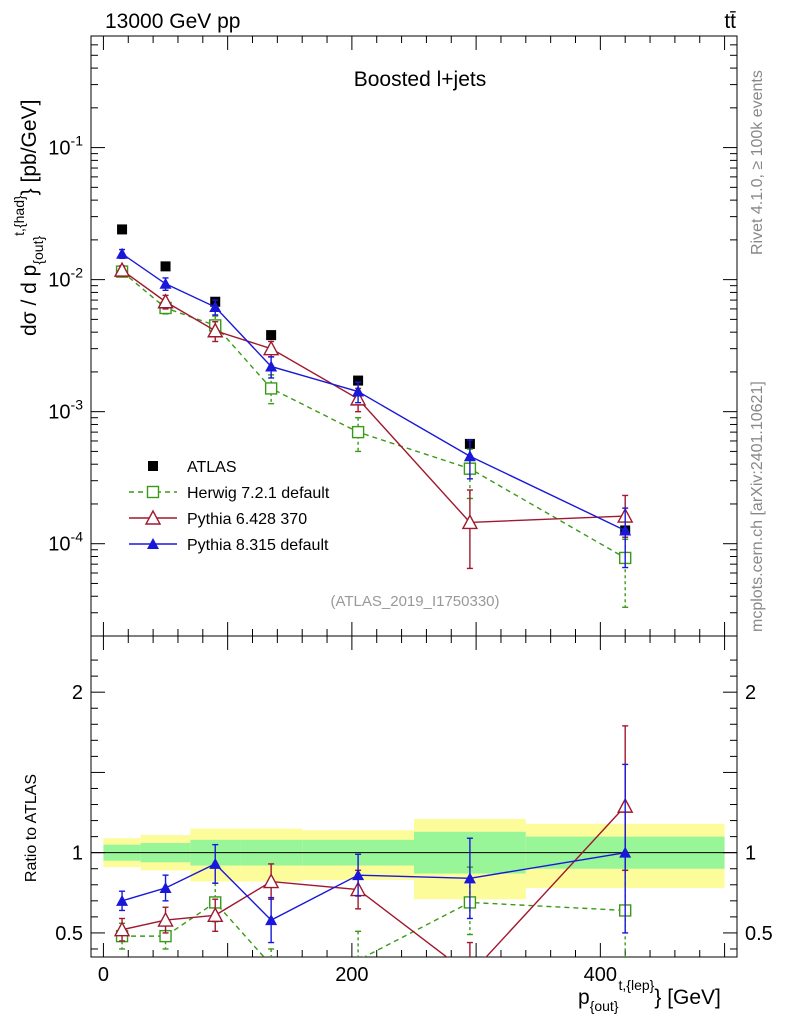 This screenshot has width=786, height=1029. I want to click on analysis-tag: (ATLAS_2019_I1750330), so click(414, 601).